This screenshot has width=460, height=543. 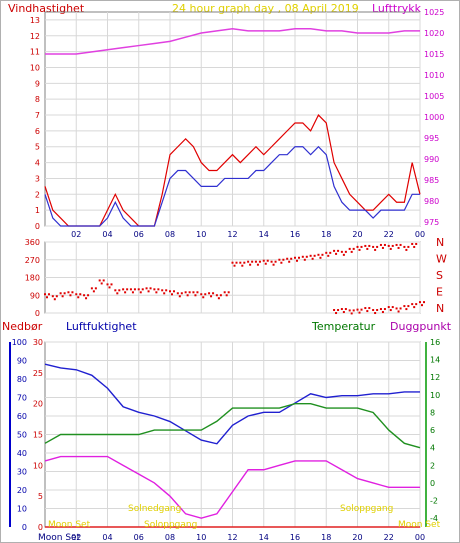 I want to click on top-right-tick-label: 1010, so click(x=434, y=75).